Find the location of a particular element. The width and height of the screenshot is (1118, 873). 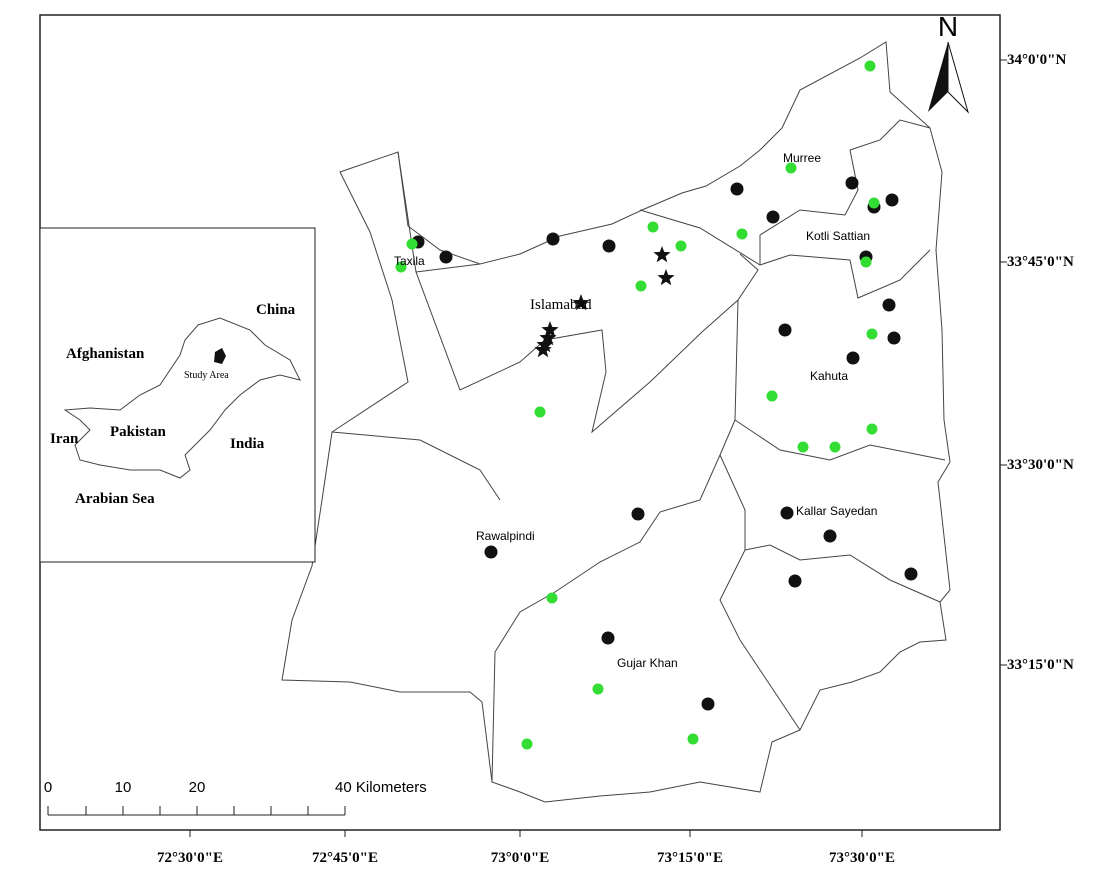

place-label: Kallar Sayedan is located at coordinates (836, 511).